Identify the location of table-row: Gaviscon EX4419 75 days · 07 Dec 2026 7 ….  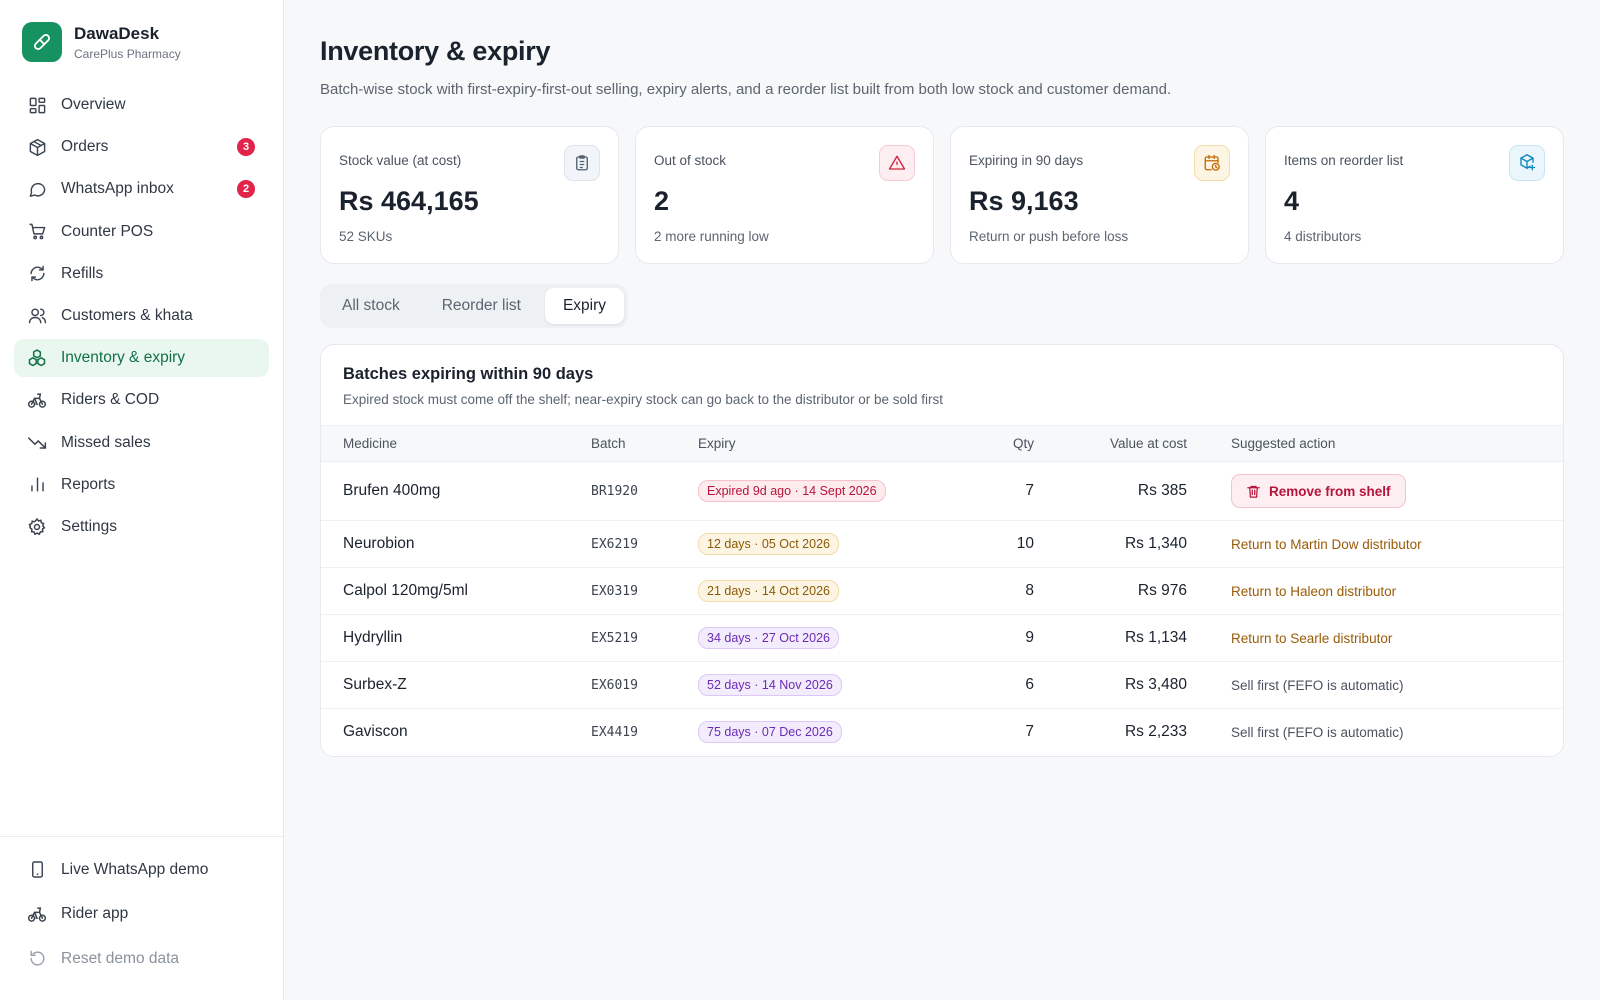
(942, 732).